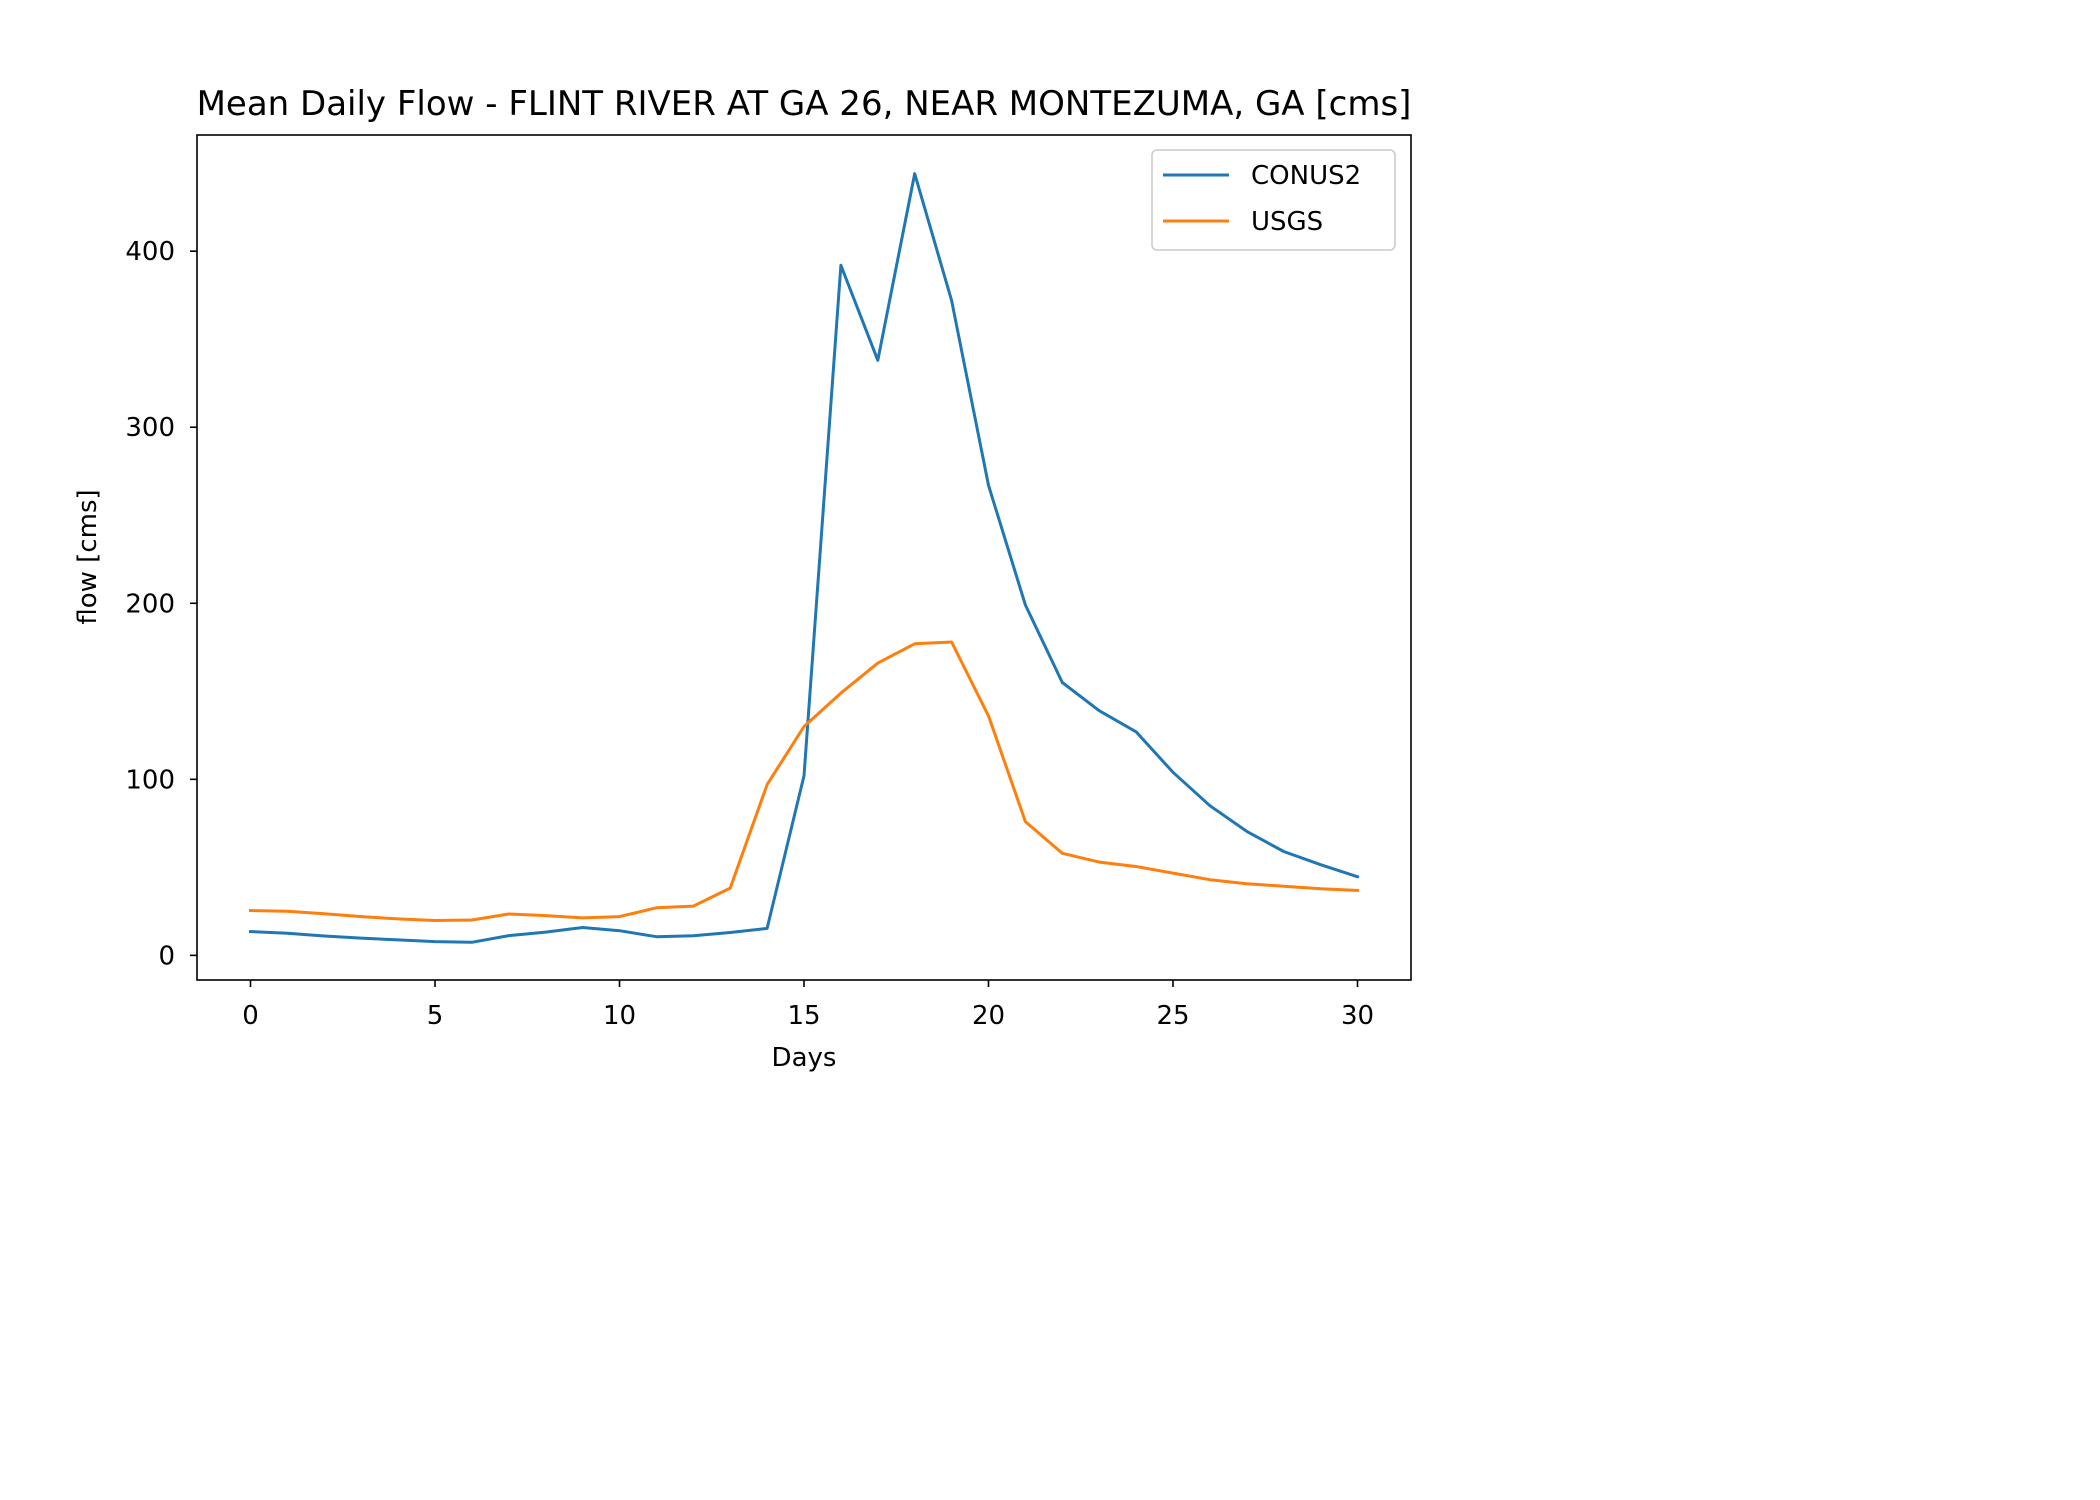 The image size is (2100, 1500). I want to click on x-axis: 0 5 10 15 20 25 30, so click(808, 1005).